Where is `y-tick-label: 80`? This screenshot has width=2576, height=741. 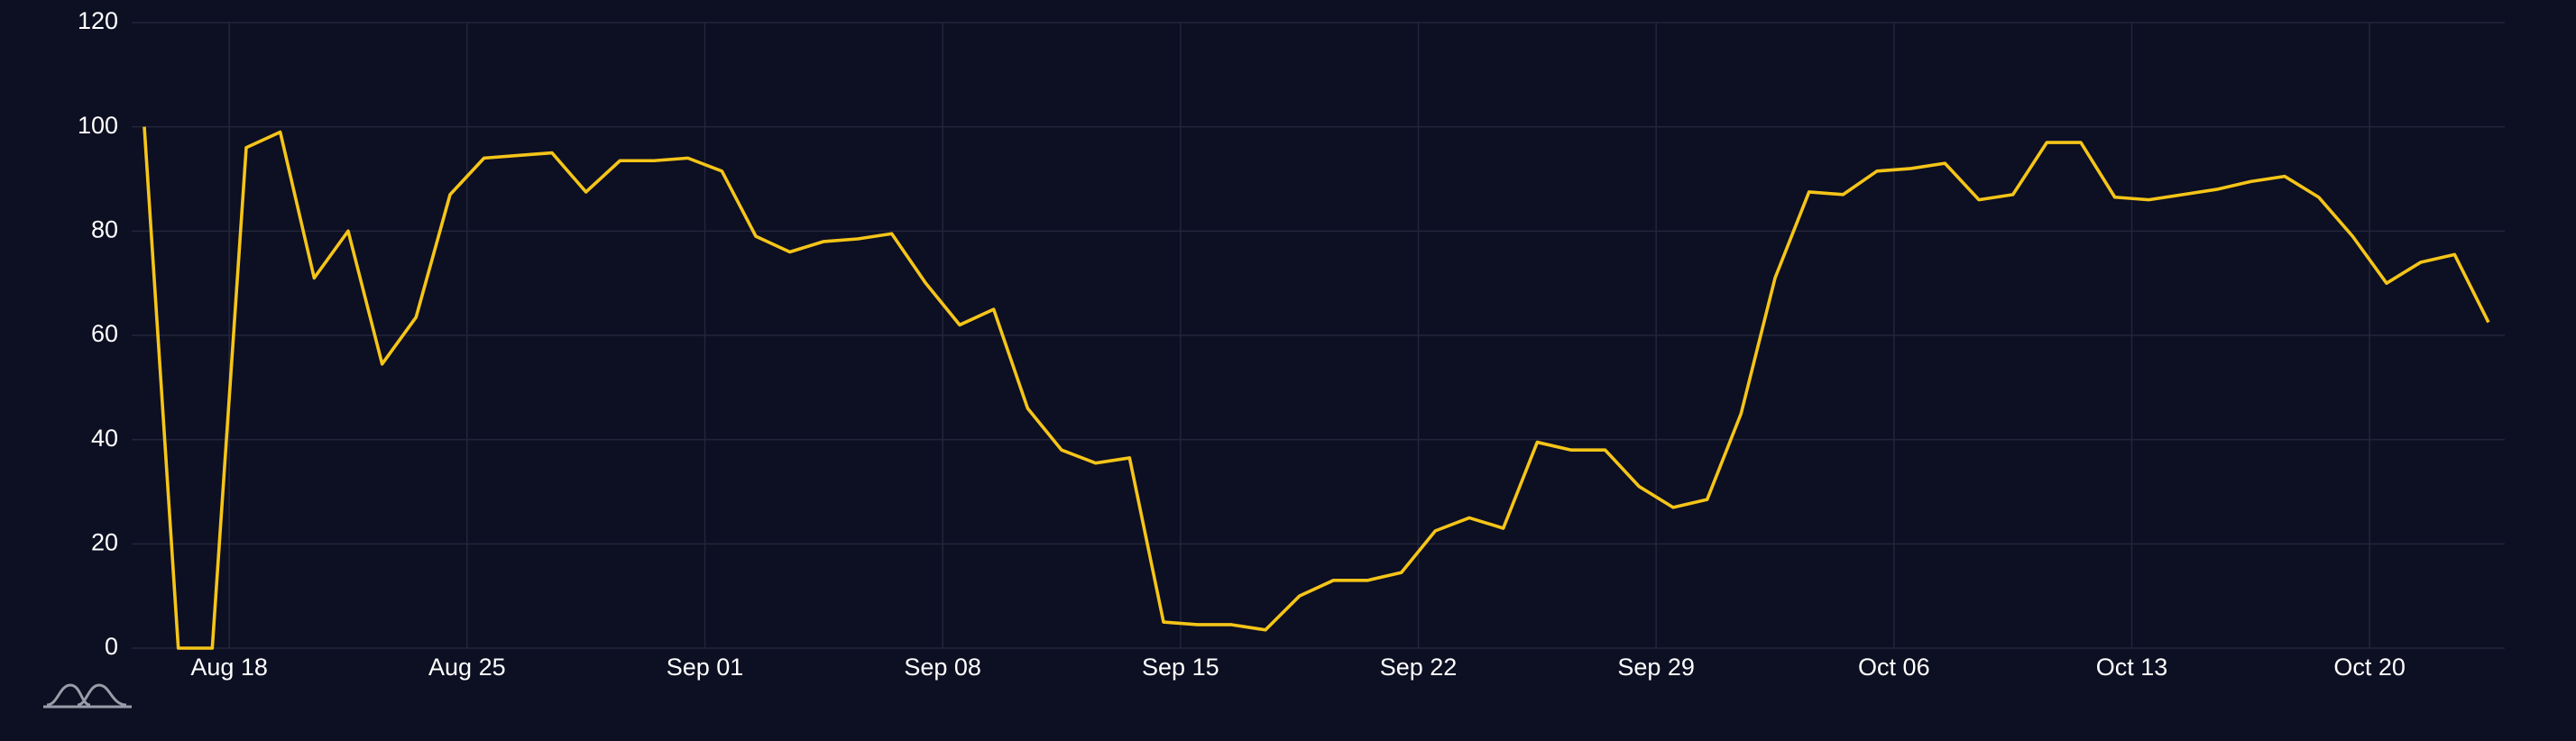
y-tick-label: 80 is located at coordinates (105, 228).